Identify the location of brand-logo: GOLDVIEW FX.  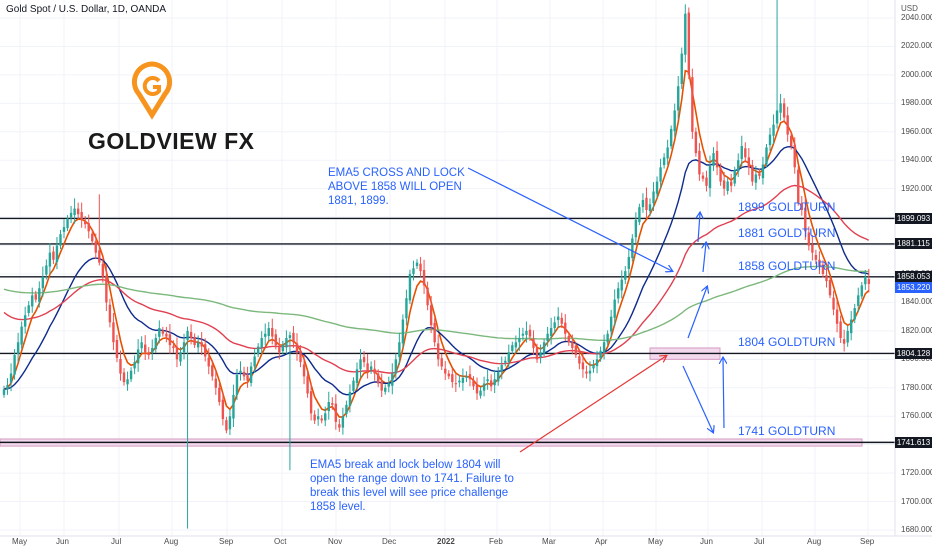
(171, 141).